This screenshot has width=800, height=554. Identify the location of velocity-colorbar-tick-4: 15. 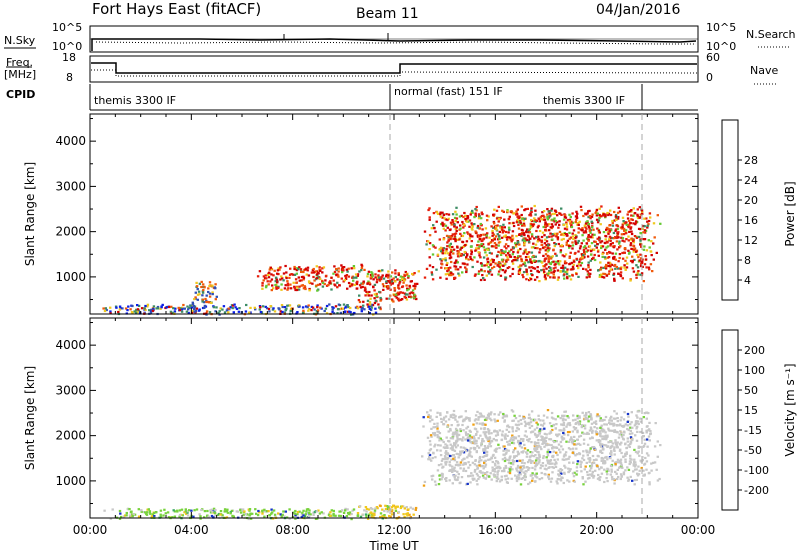
(751, 410).